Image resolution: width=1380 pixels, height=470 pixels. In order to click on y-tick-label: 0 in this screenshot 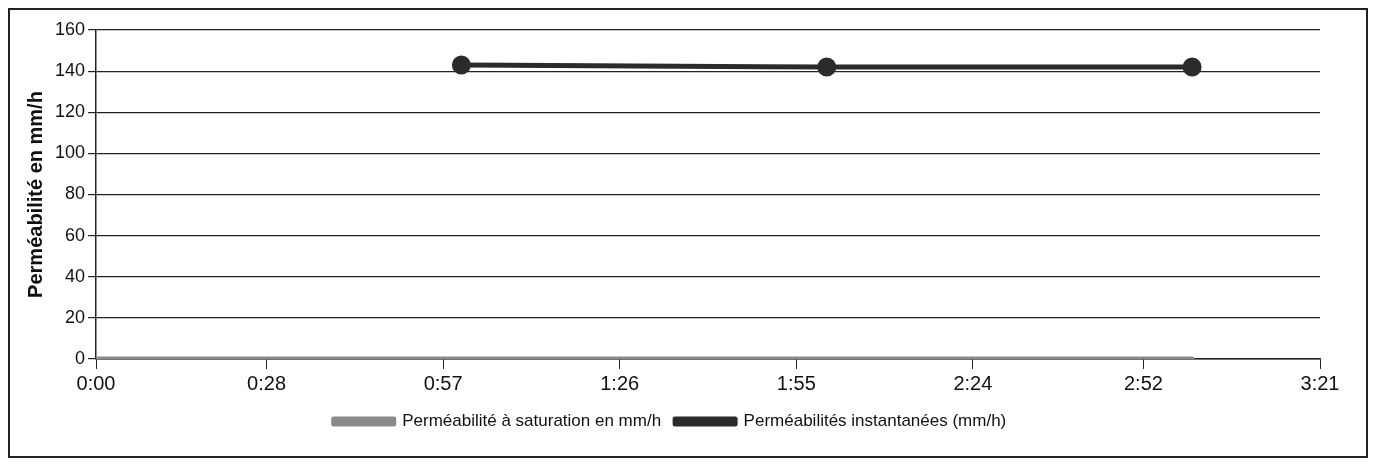, I will do `click(80, 357)`.